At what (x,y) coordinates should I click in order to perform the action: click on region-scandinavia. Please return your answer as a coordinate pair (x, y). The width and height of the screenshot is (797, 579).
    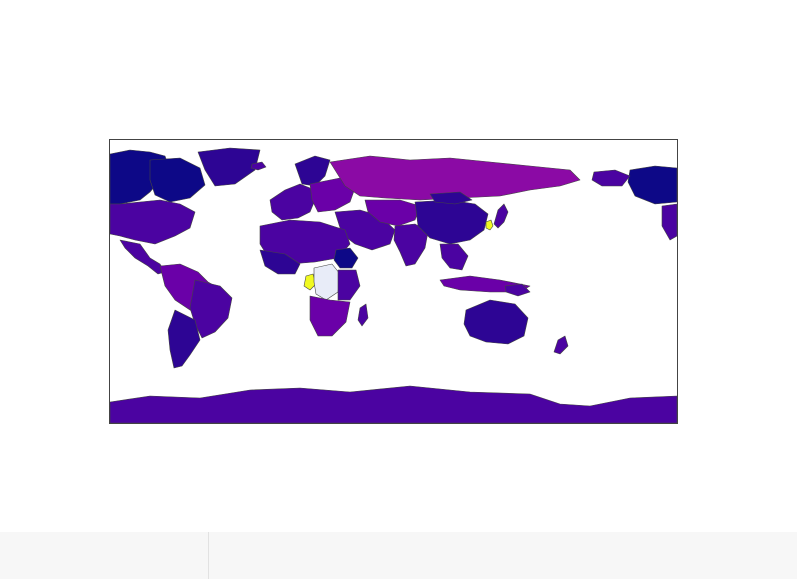
    Looking at the image, I should click on (312, 171).